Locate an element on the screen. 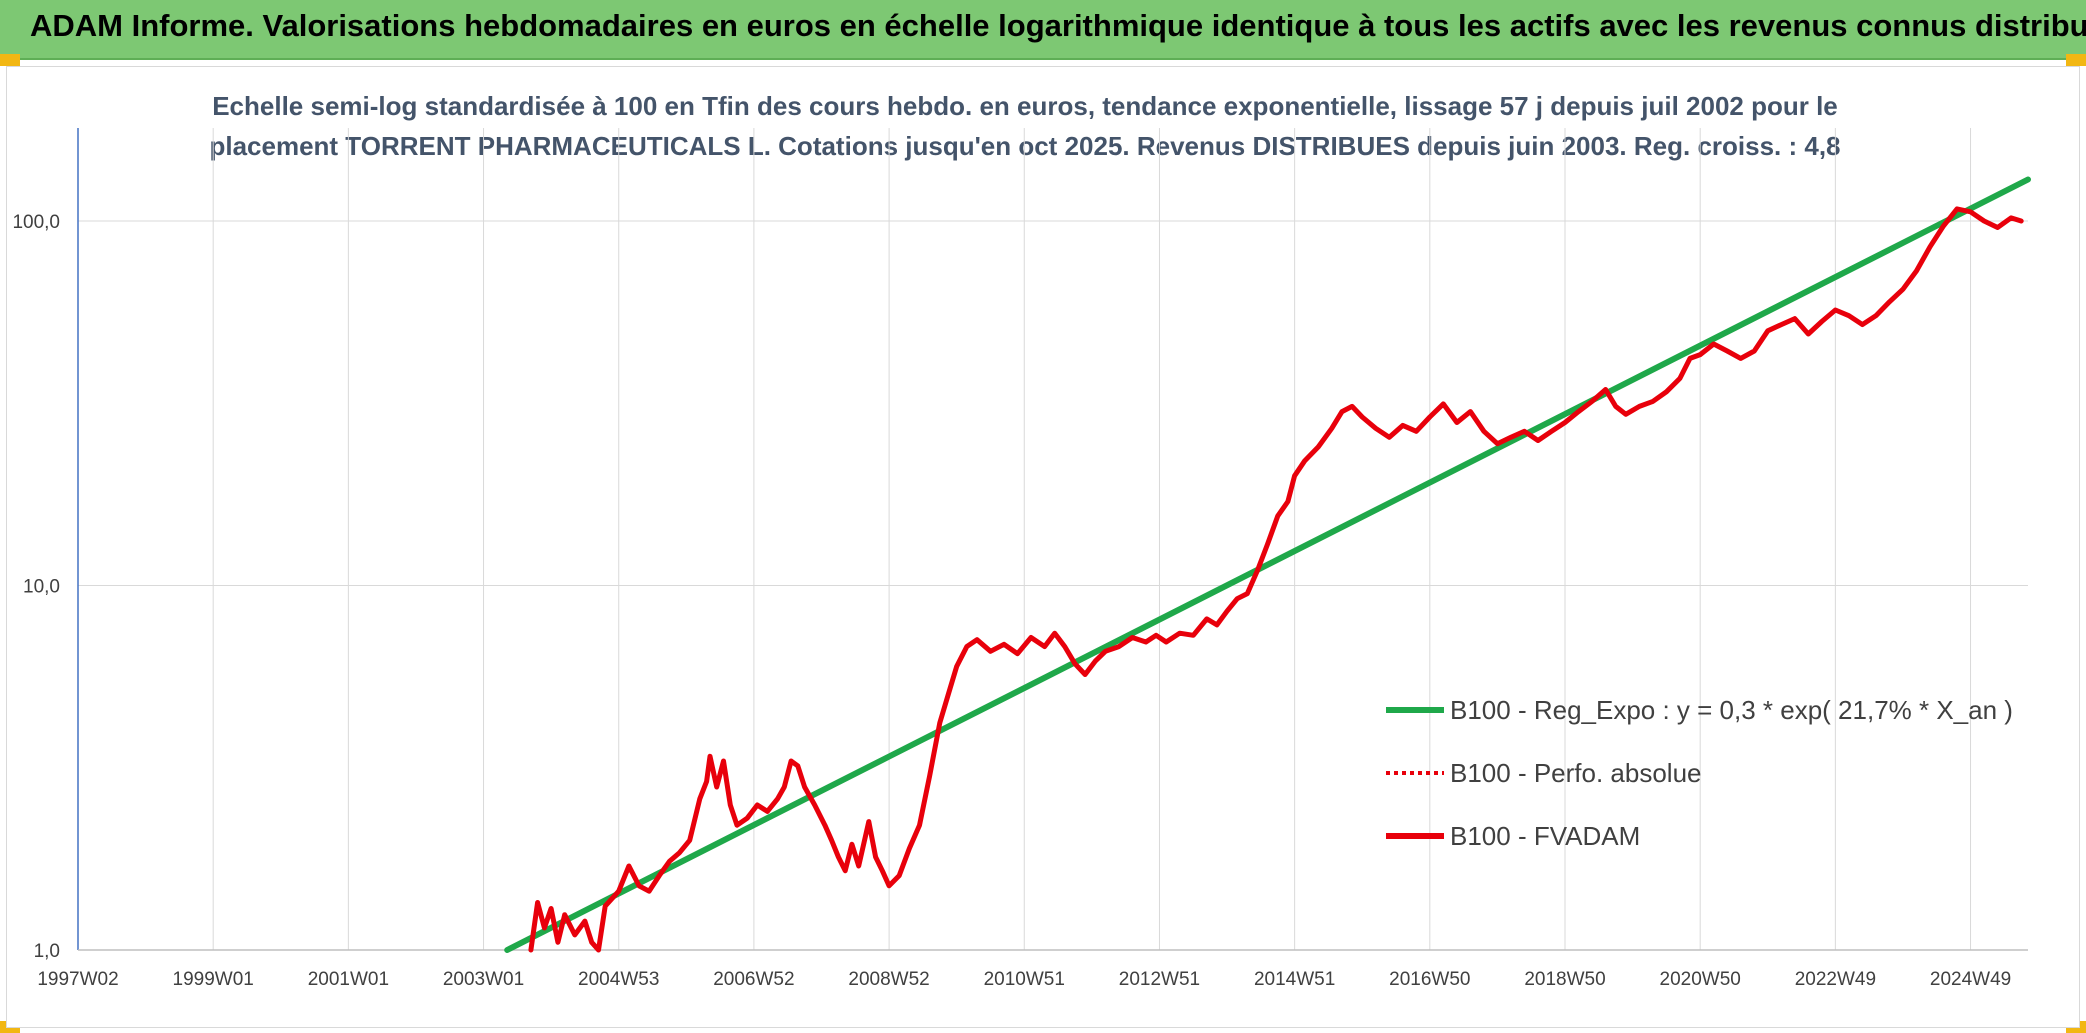  corner-mark-top-right is located at coordinates (2076, 60).